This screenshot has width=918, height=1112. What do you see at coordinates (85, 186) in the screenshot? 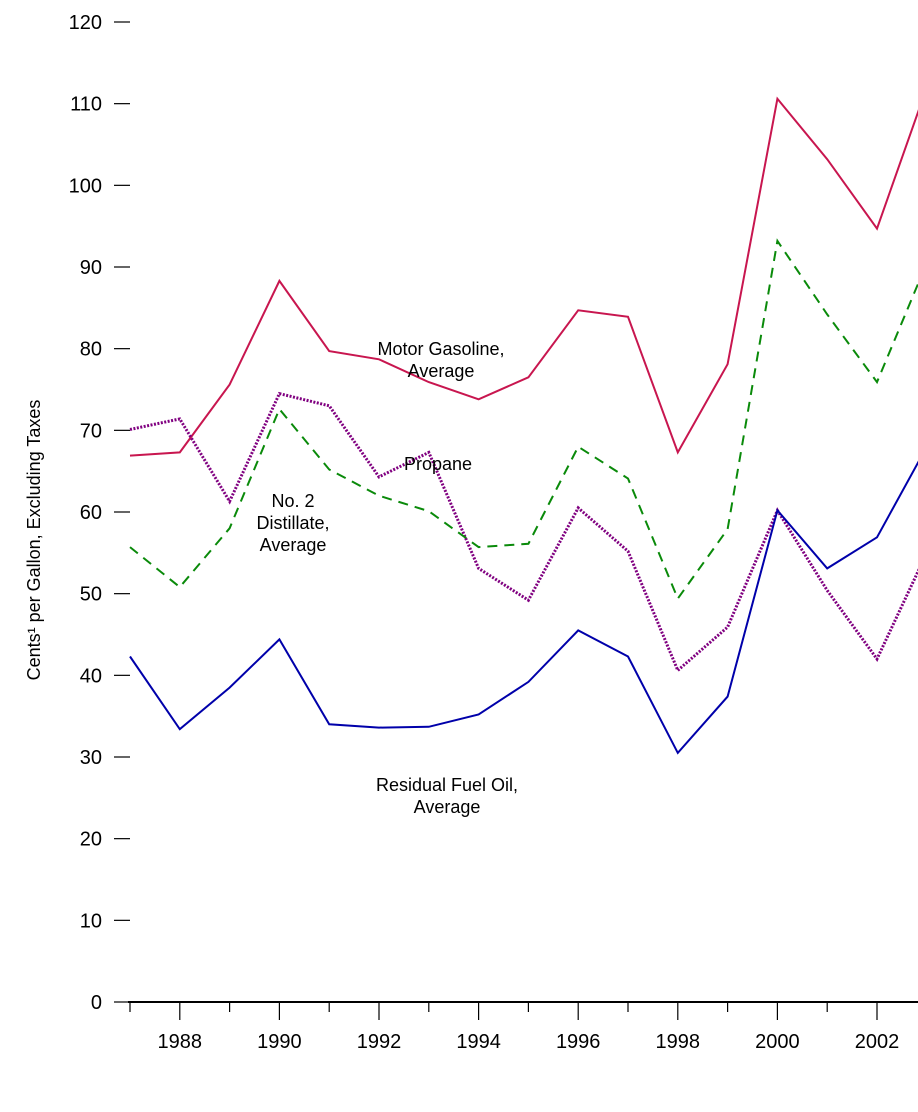
I see `y-tick-label-100: 100` at bounding box center [85, 186].